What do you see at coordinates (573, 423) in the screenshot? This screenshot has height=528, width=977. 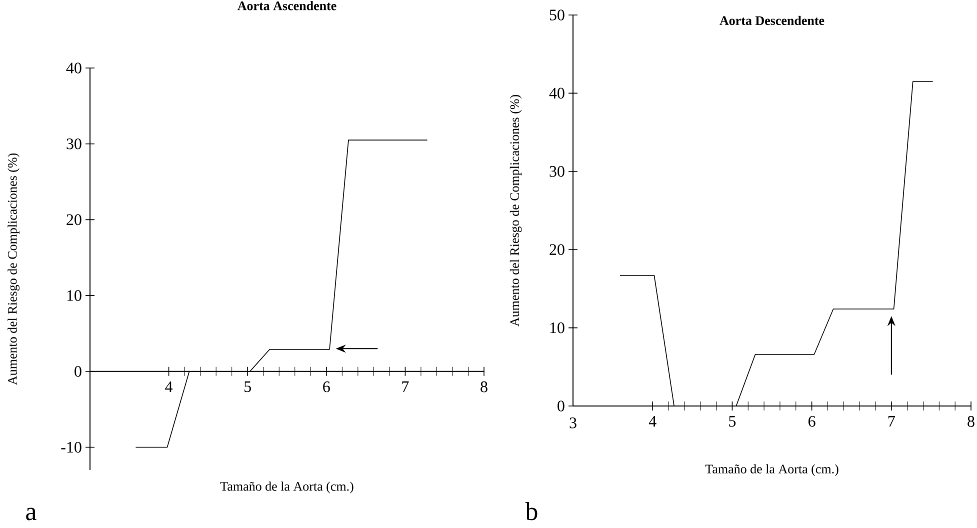 I see `x-tick-label: 3` at bounding box center [573, 423].